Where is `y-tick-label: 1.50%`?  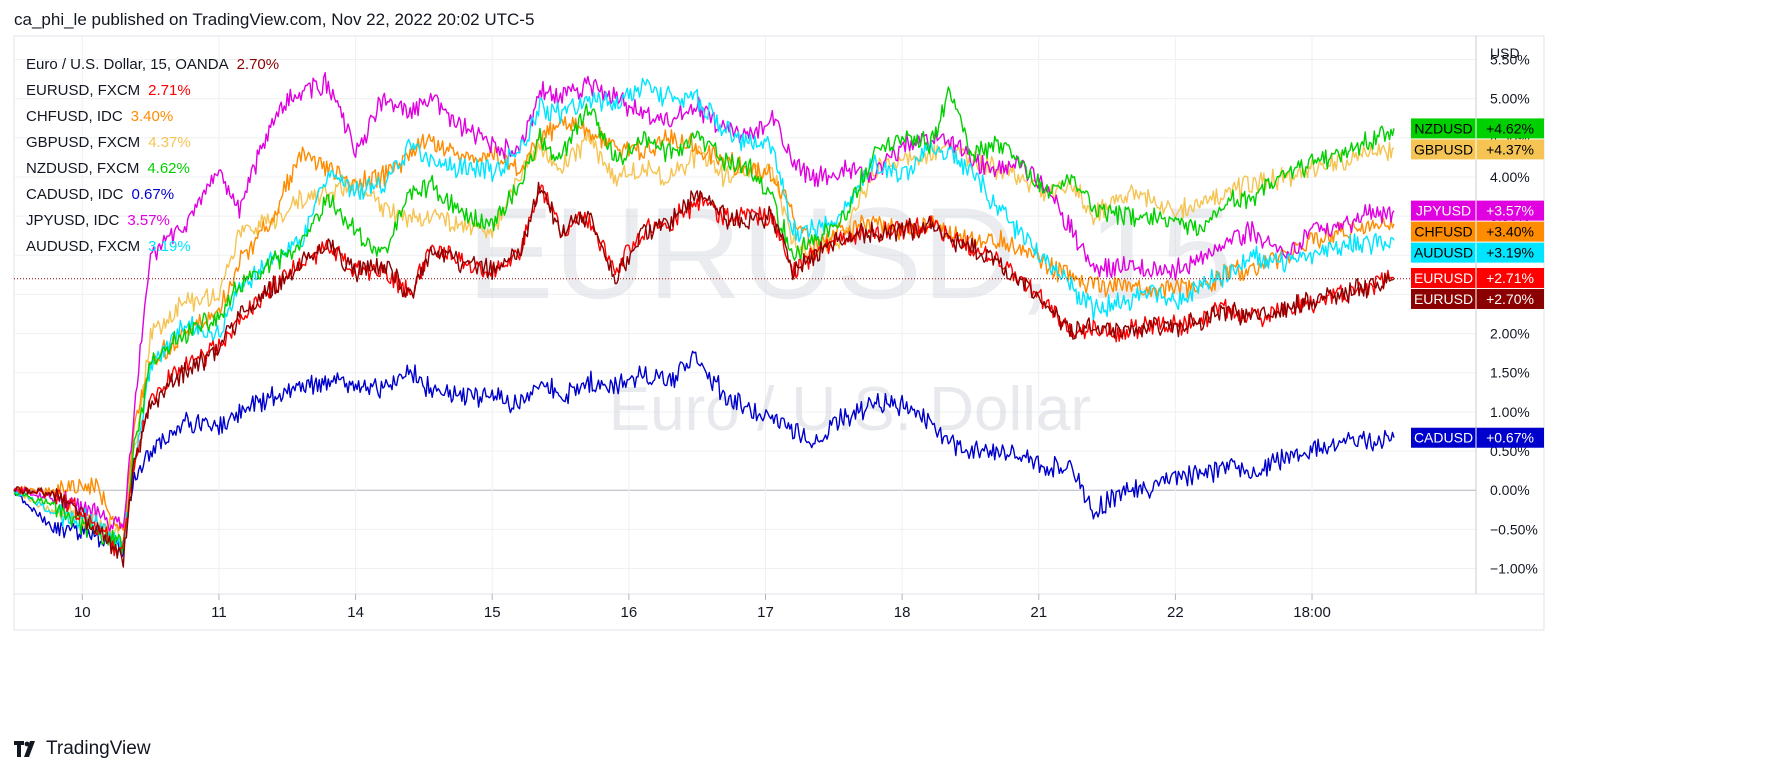 y-tick-label: 1.50% is located at coordinates (1510, 373).